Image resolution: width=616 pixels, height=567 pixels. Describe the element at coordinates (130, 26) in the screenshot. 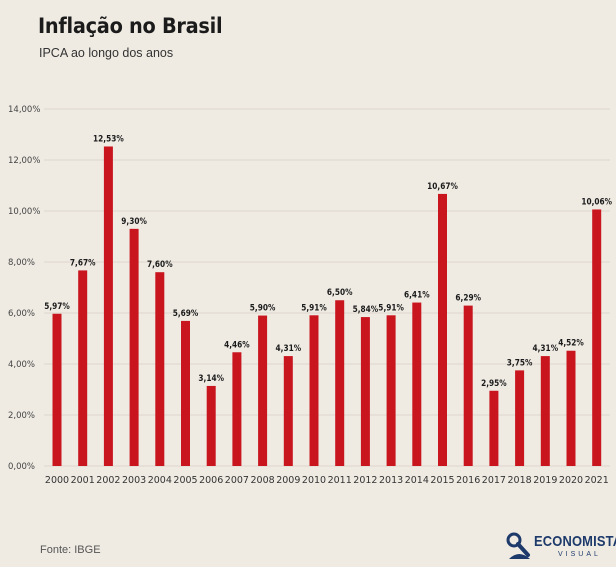

I see `chart-title: Inflação no Brasil` at that location.